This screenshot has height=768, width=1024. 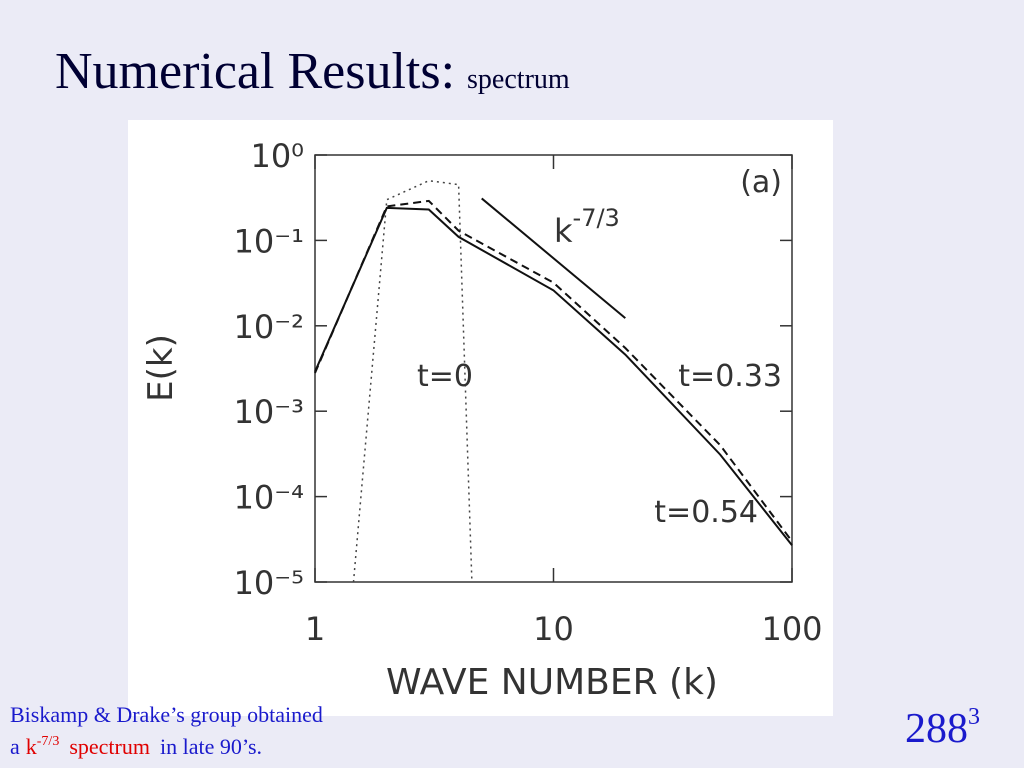 What do you see at coordinates (552, 682) in the screenshot?
I see `x-axis-label: WAVE NUMBER (k)` at bounding box center [552, 682].